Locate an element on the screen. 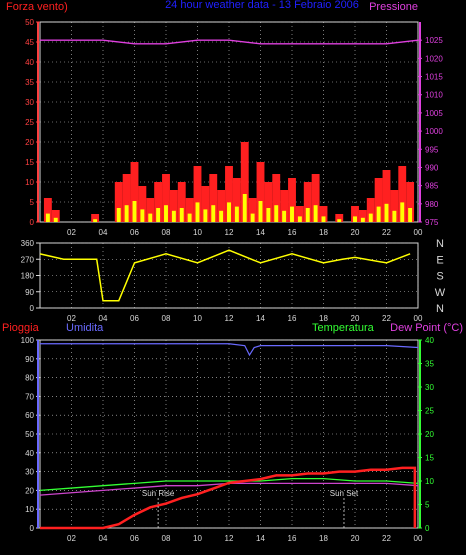 The height and width of the screenshot is (555, 466). x-tick-label: 22 is located at coordinates (386, 538).